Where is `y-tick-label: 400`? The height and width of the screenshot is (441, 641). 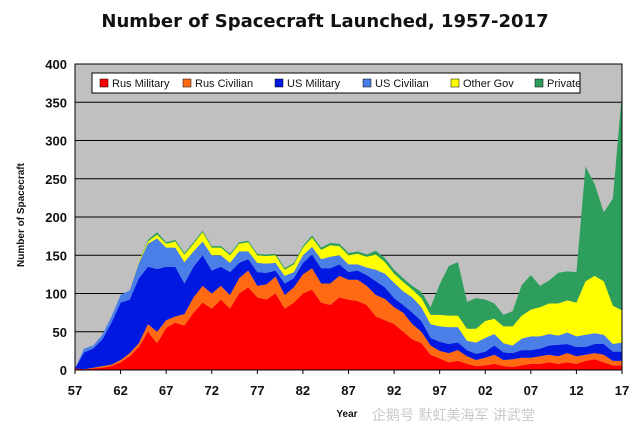 y-tick-label: 400 is located at coordinates (56, 64).